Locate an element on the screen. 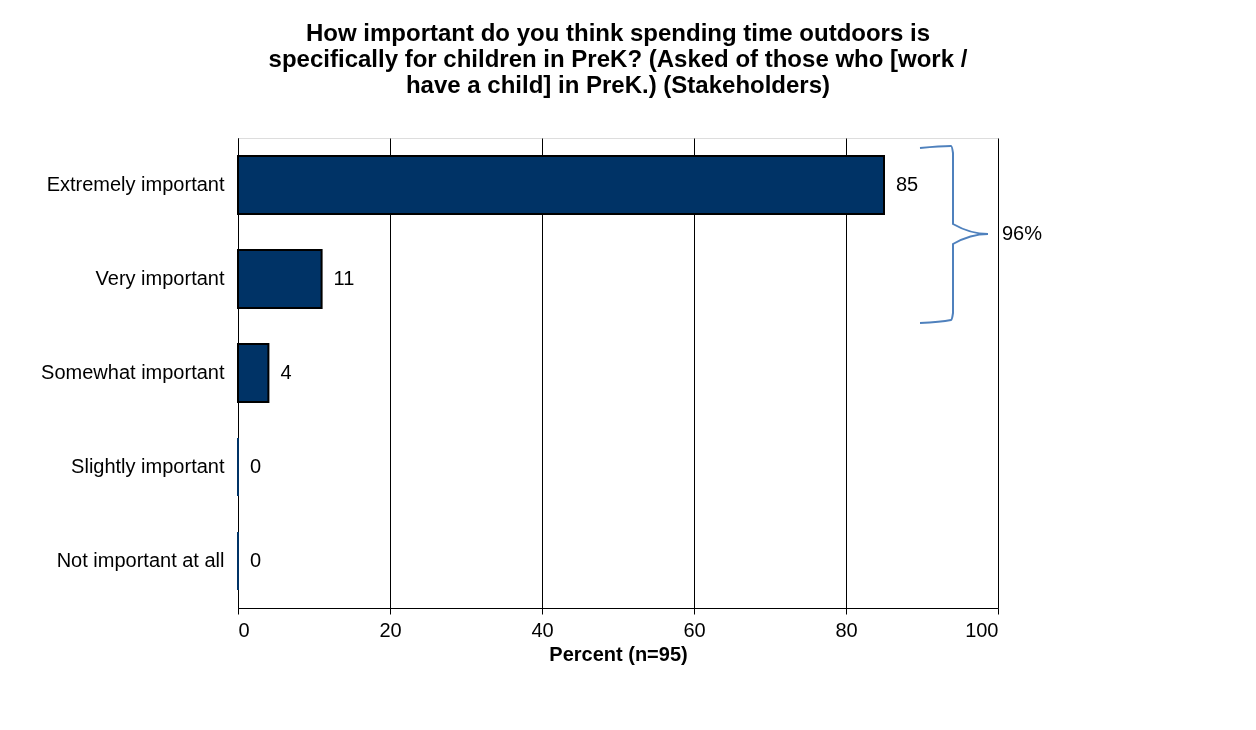 The height and width of the screenshot is (730, 1256). x-axis-title: Percent (n=95) is located at coordinates (618, 653).